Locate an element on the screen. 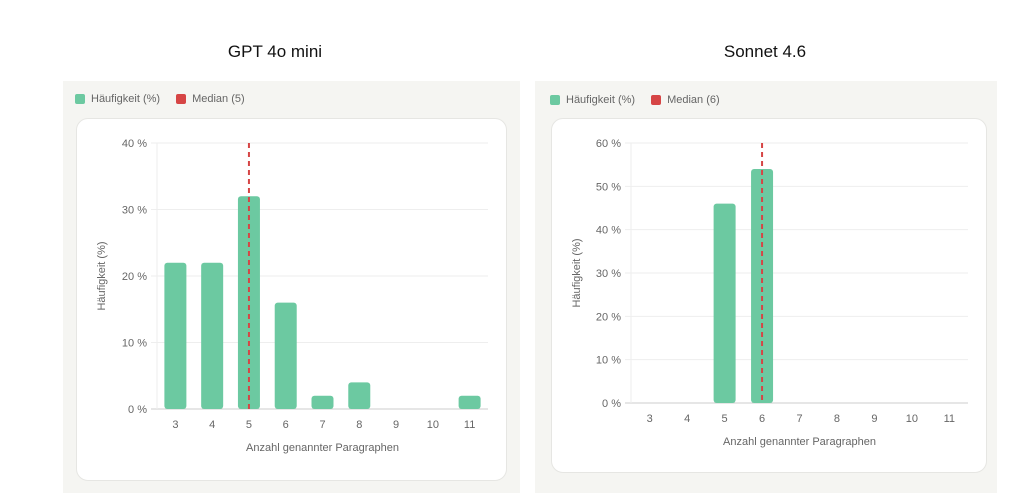 The image size is (1024, 502). legend-gpt: Häufigkeit (%) Median (5) is located at coordinates (160, 99).